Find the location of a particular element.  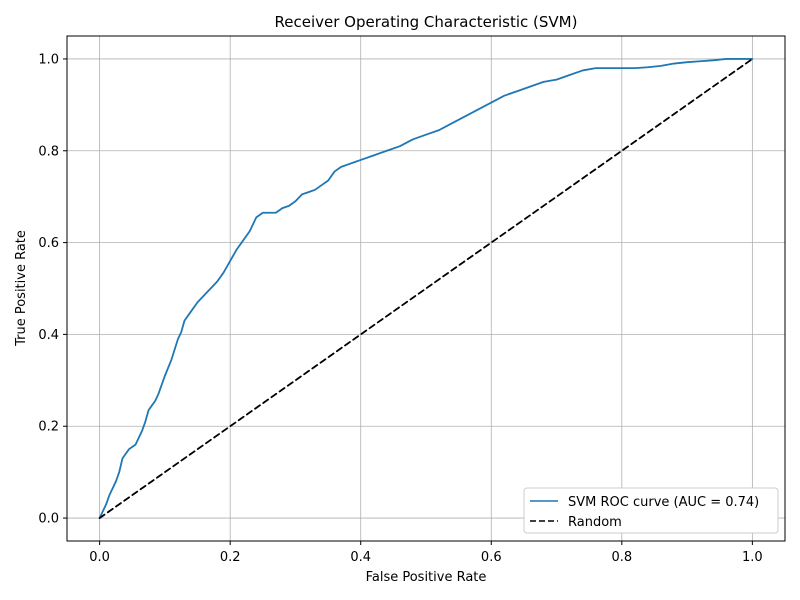

legend-label-random: Random is located at coordinates (595, 522).